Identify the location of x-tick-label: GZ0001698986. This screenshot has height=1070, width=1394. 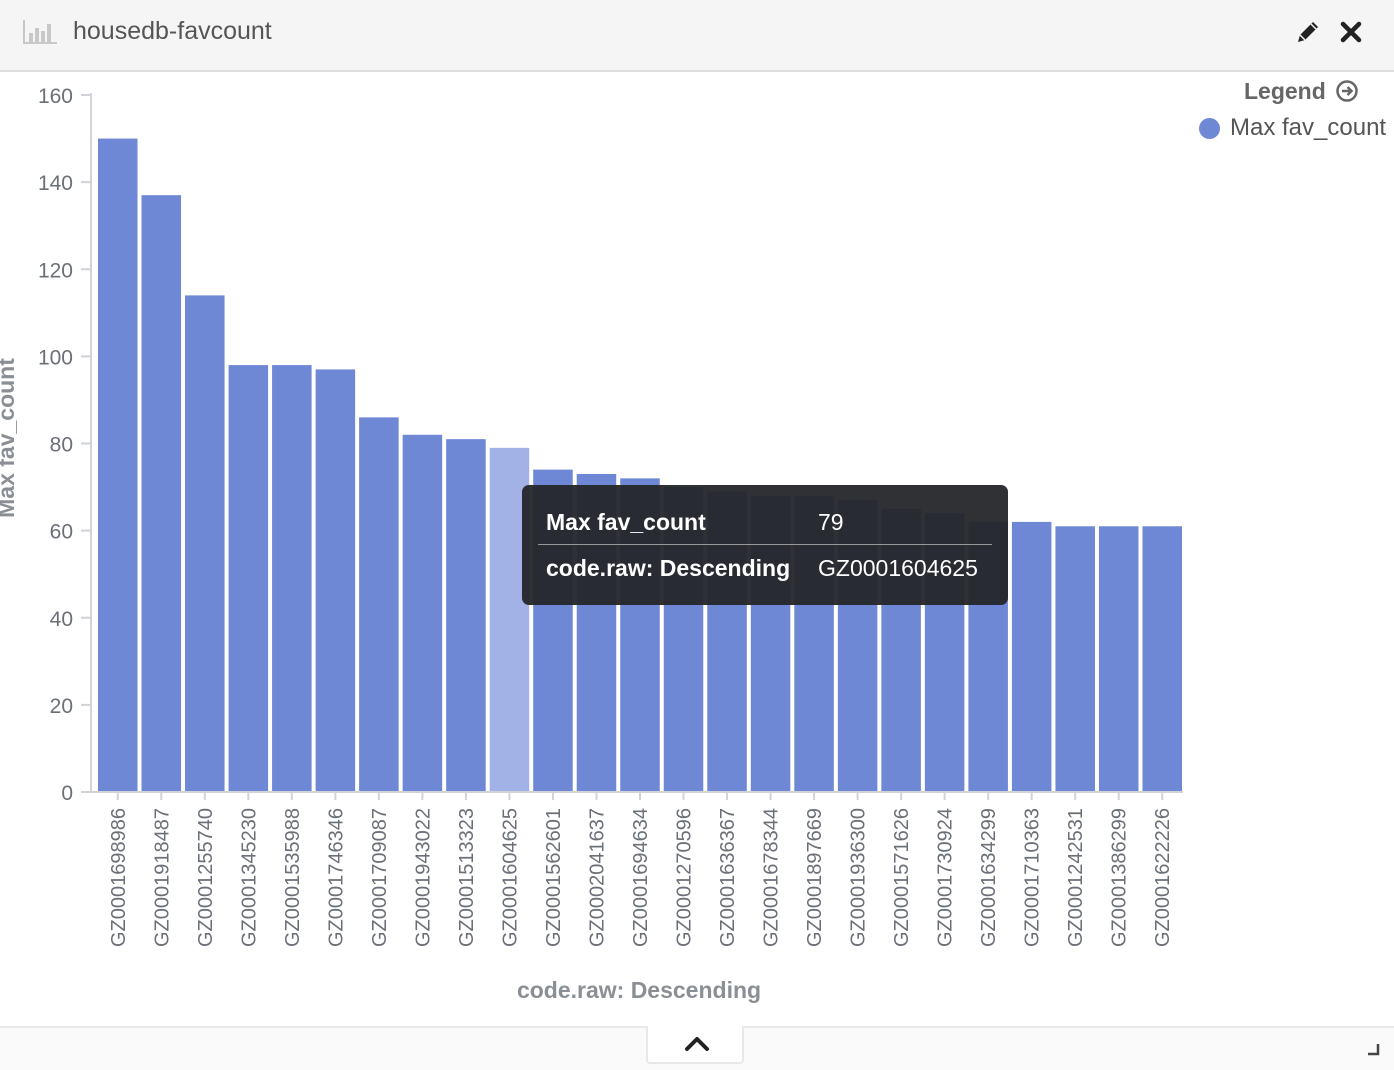
(119, 877).